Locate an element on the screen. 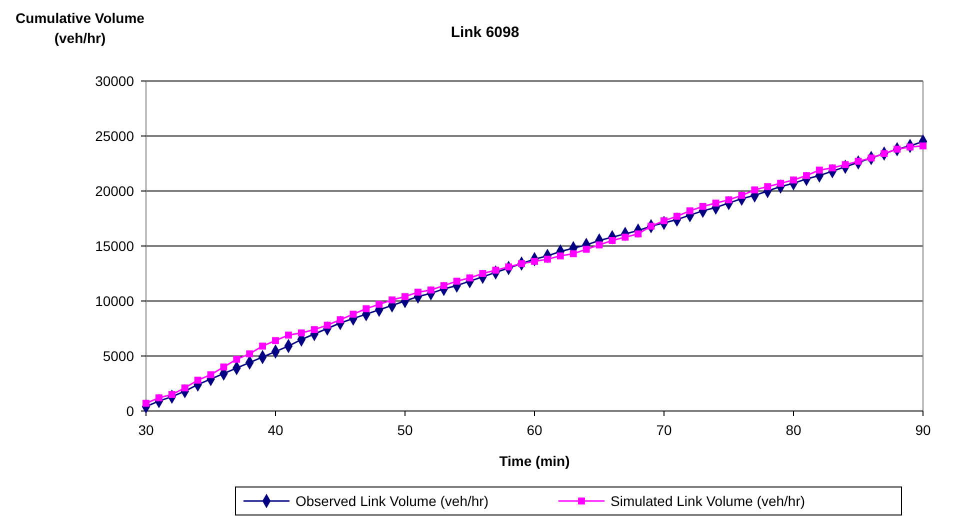  x-tick-label: 40 is located at coordinates (276, 430).